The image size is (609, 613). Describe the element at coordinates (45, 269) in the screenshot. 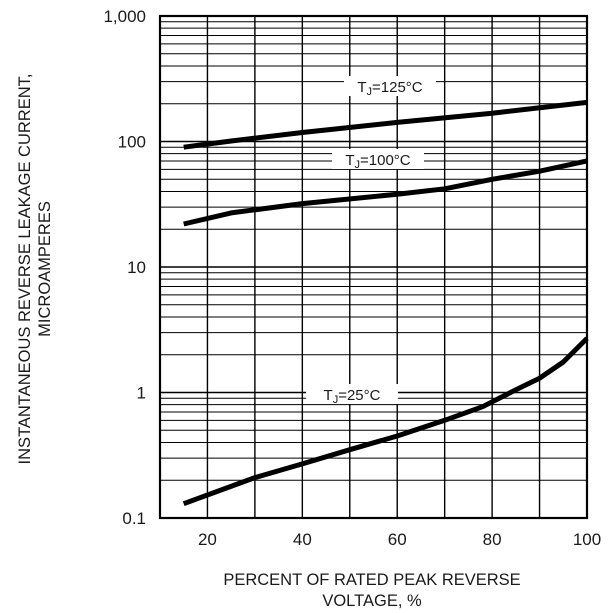

I see `y-axis-title-line2: MICROAMPERES` at that location.